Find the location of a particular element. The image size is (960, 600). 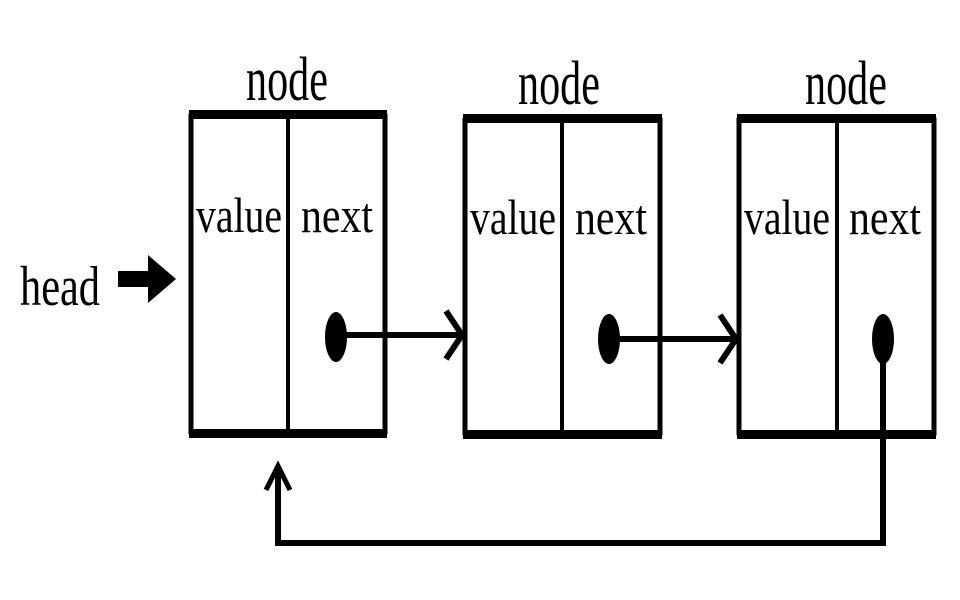

node-2-value-field: value is located at coordinates (513, 217).